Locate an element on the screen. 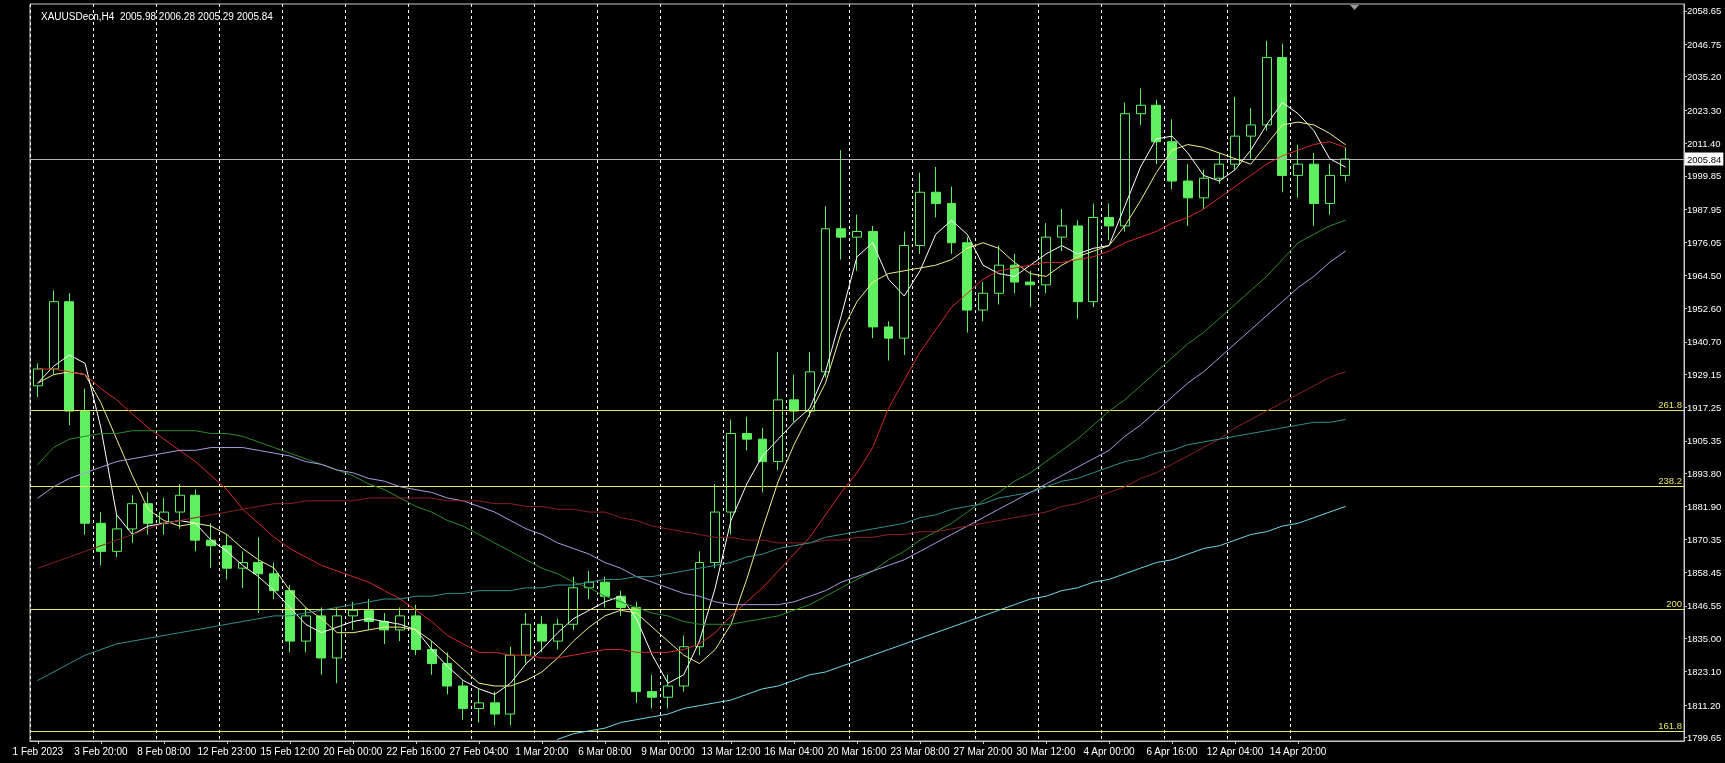 Image resolution: width=1725 pixels, height=763 pixels. x-tick-label: 20 Feb 00:00 is located at coordinates (353, 751).